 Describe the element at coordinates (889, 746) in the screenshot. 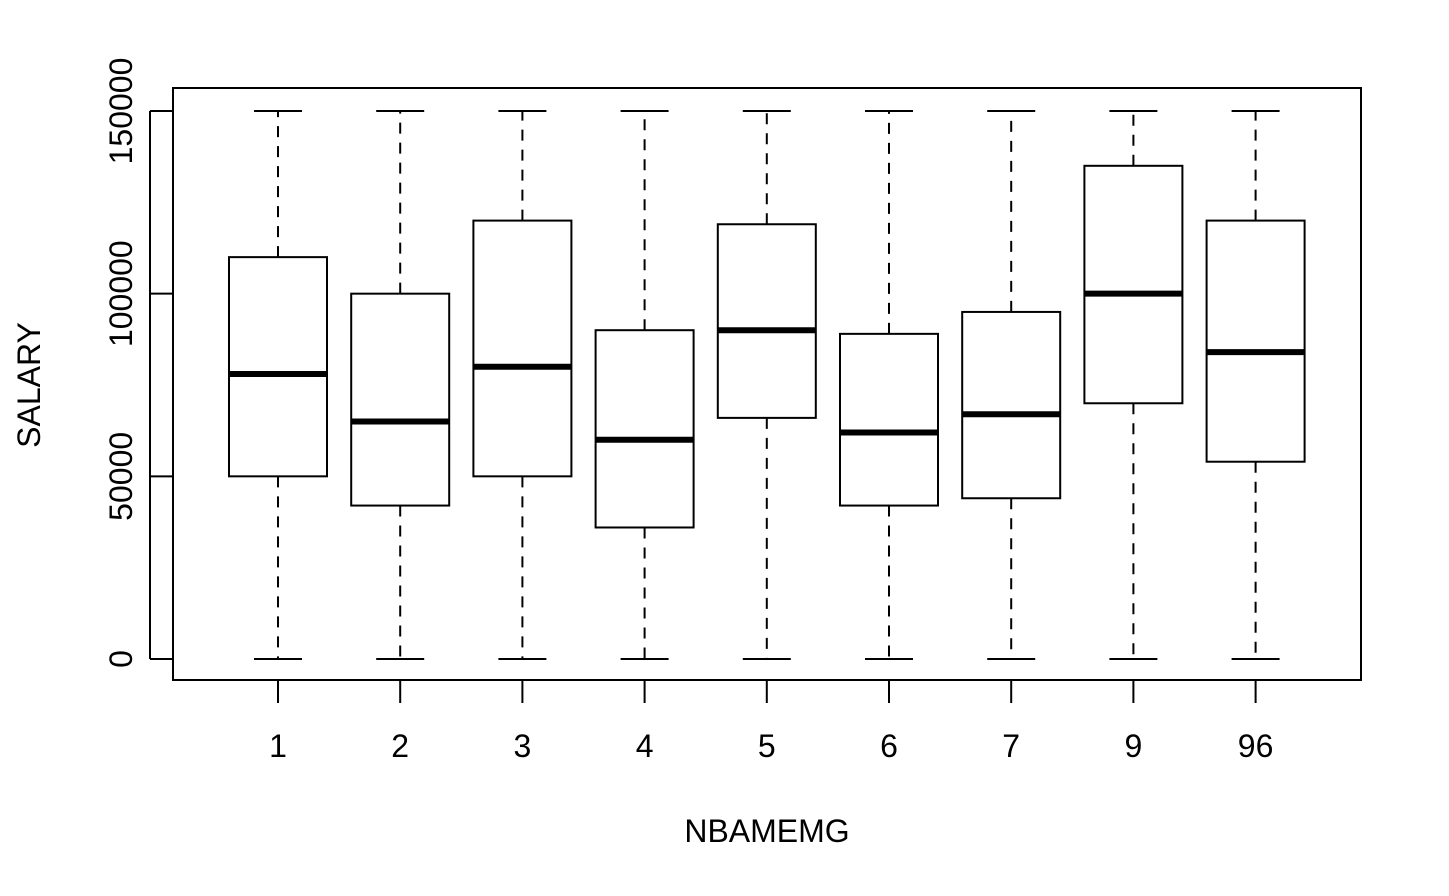

I see `x-tick-label: 6` at that location.